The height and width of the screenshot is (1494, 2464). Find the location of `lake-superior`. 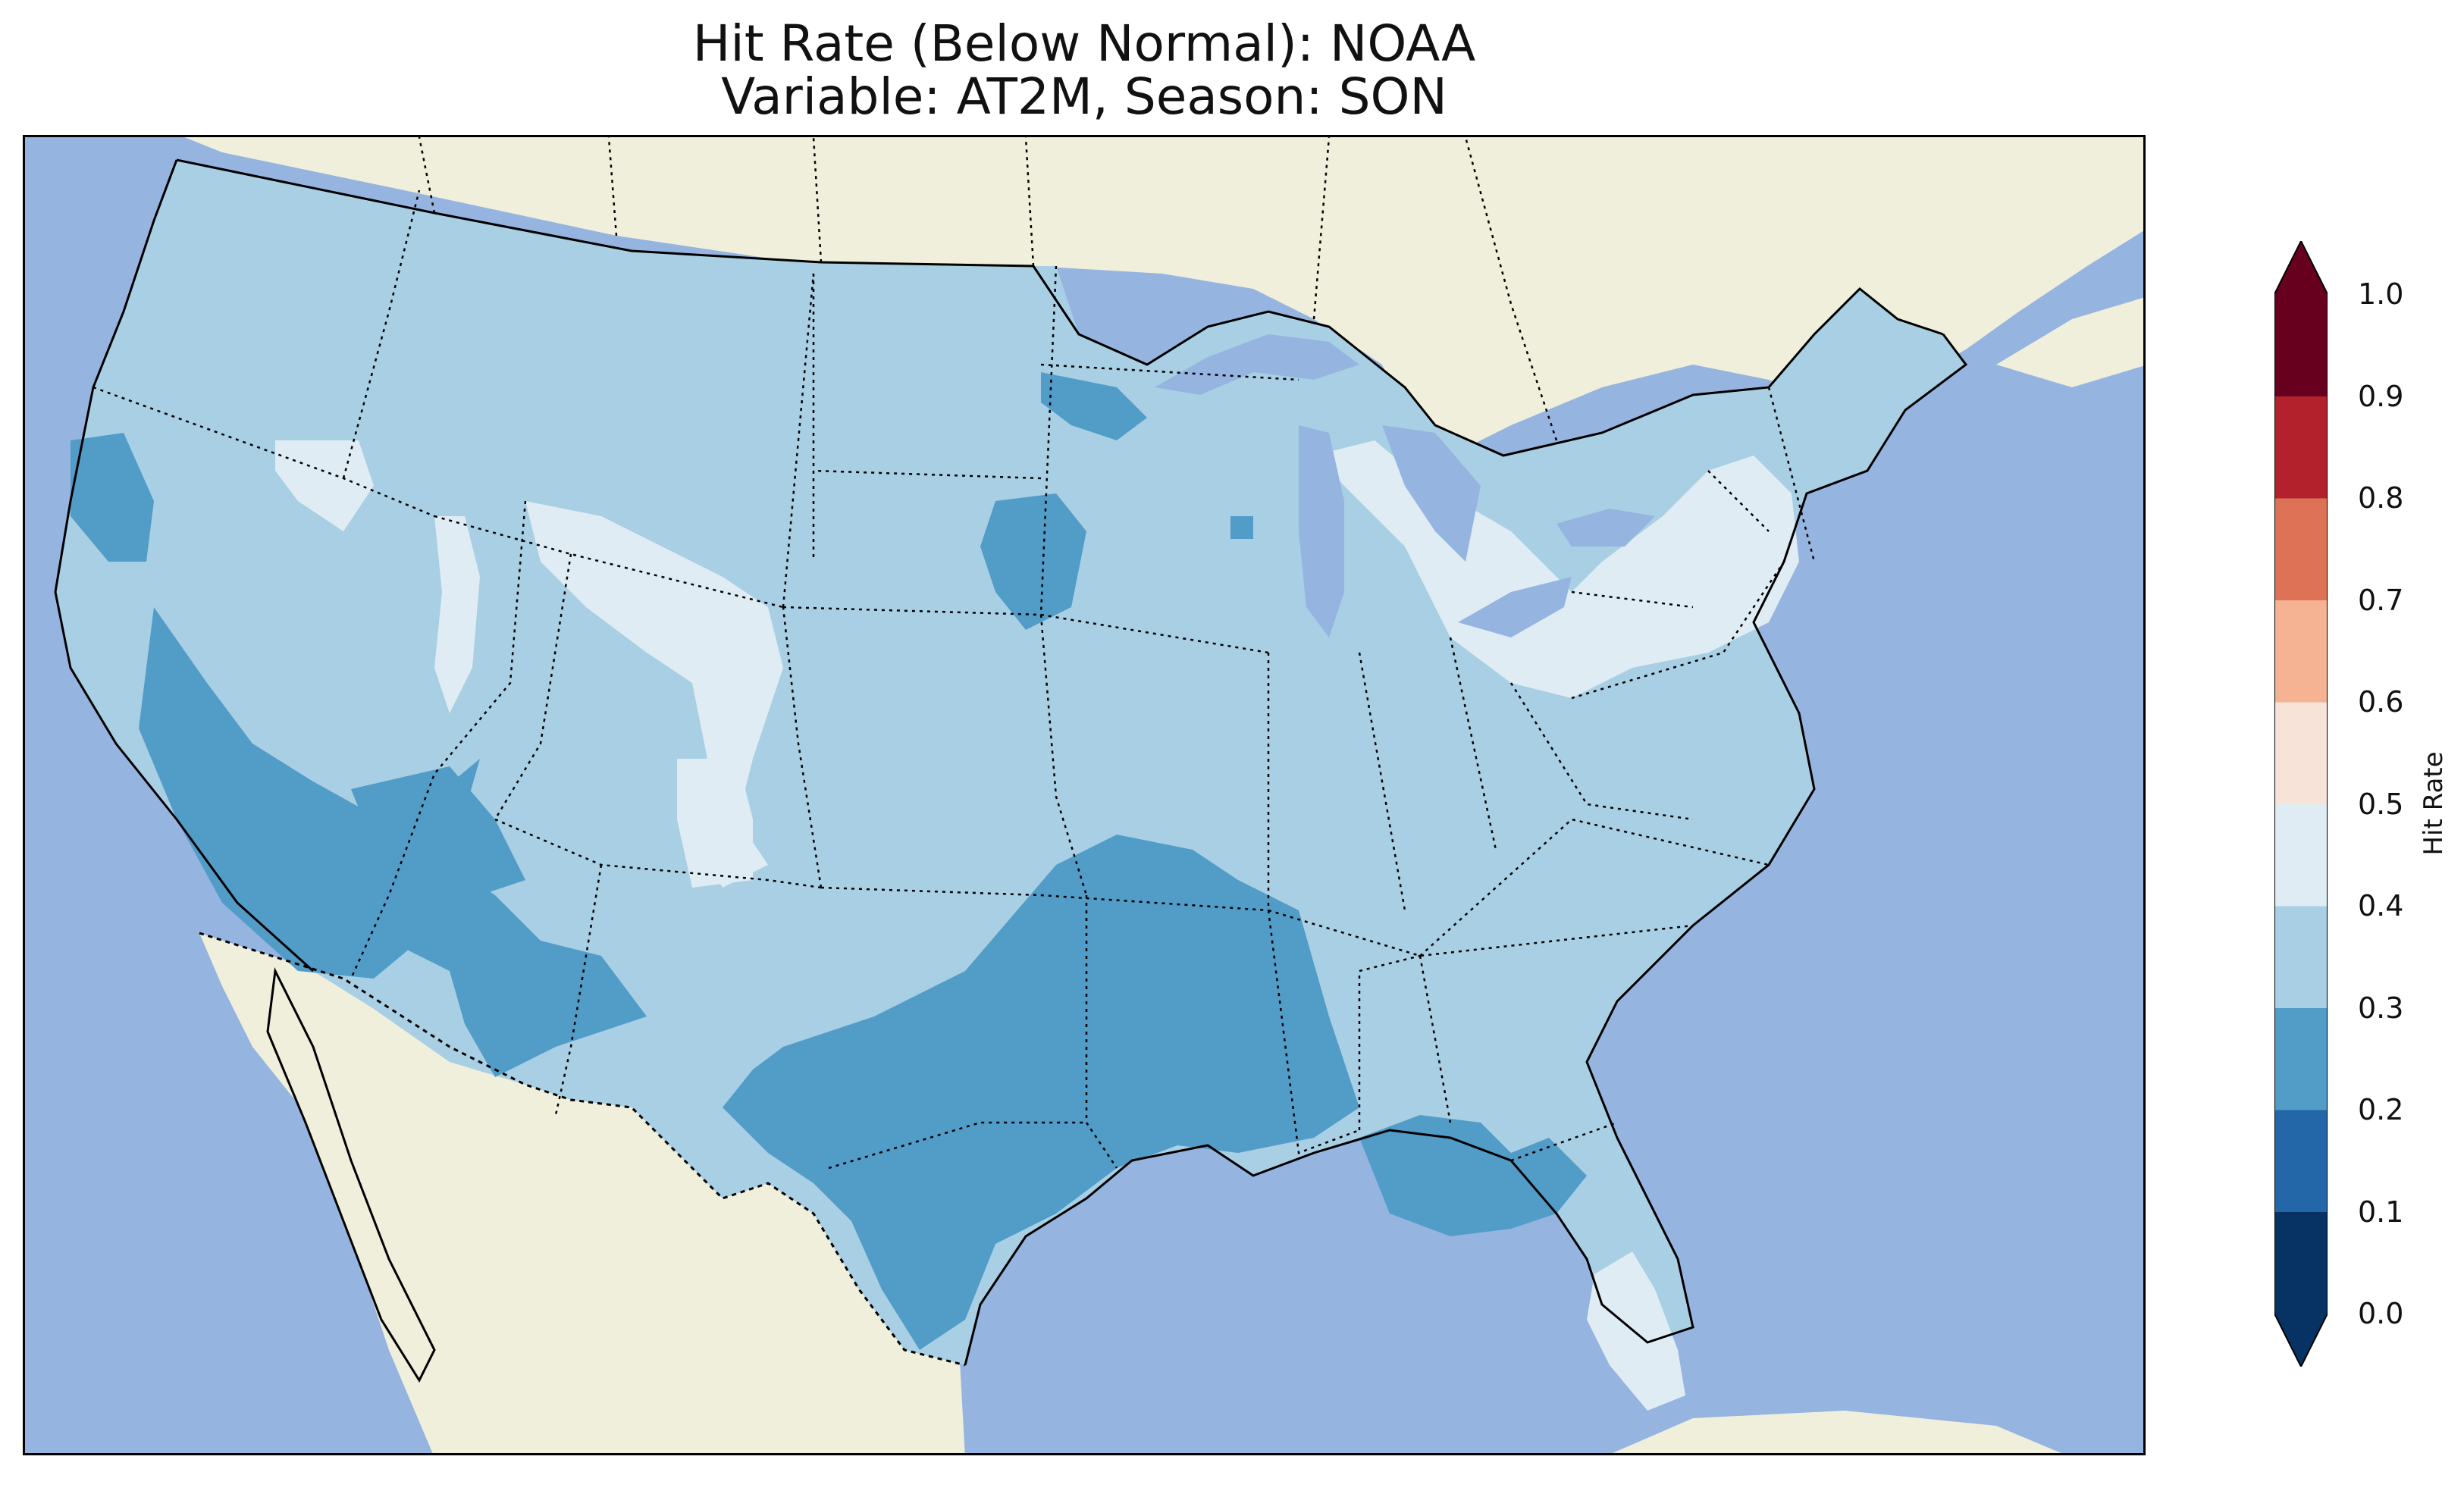

lake-superior is located at coordinates (1257, 364).